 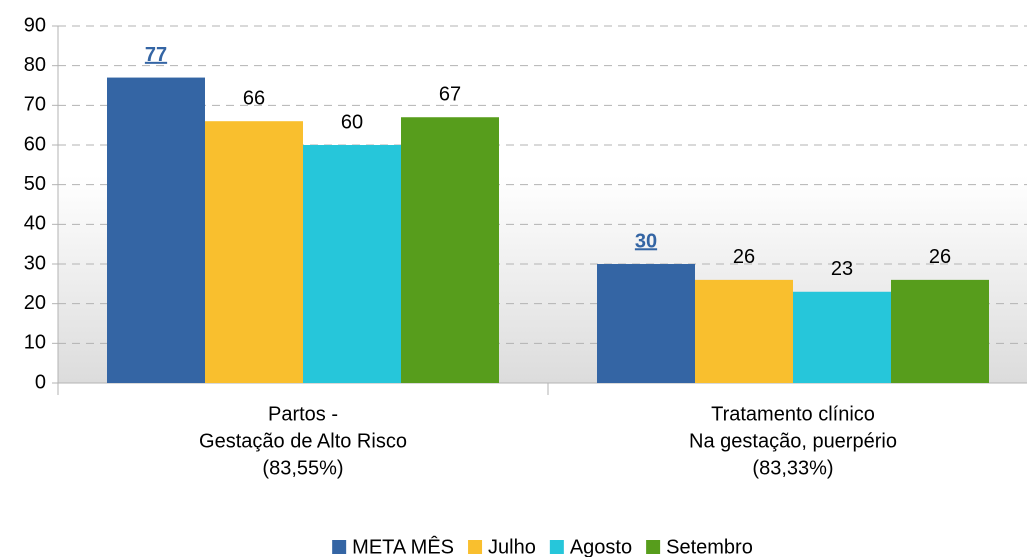 I want to click on legend-item: Julho, so click(x=502, y=546).